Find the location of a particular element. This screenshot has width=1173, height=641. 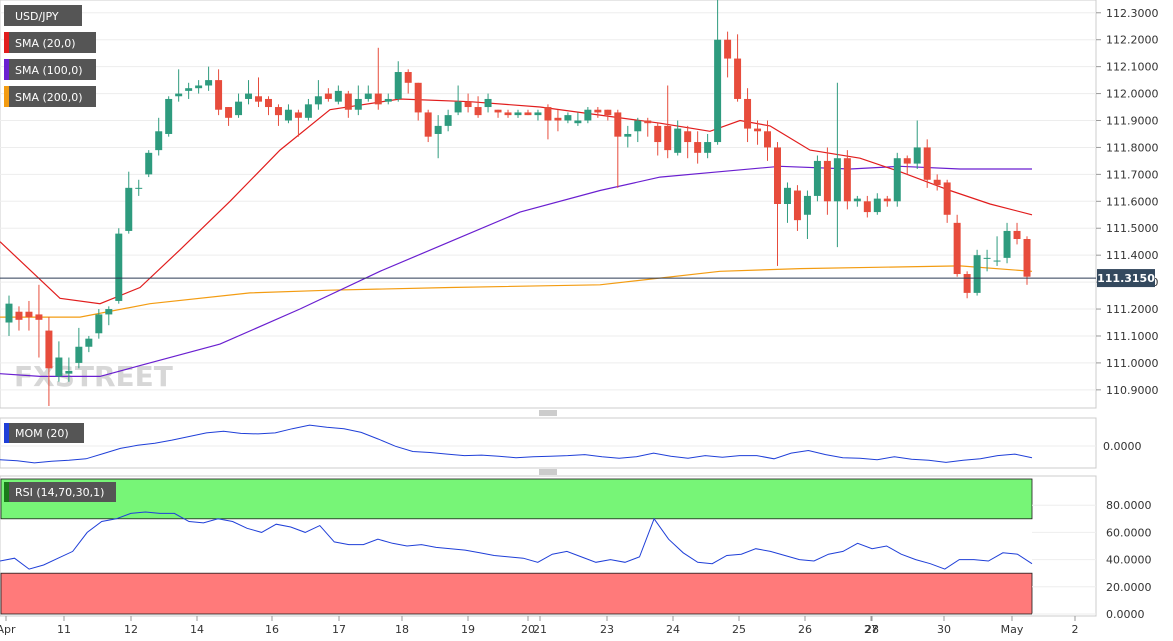

price-tick-label: 112.0000 is located at coordinates (1132, 94).